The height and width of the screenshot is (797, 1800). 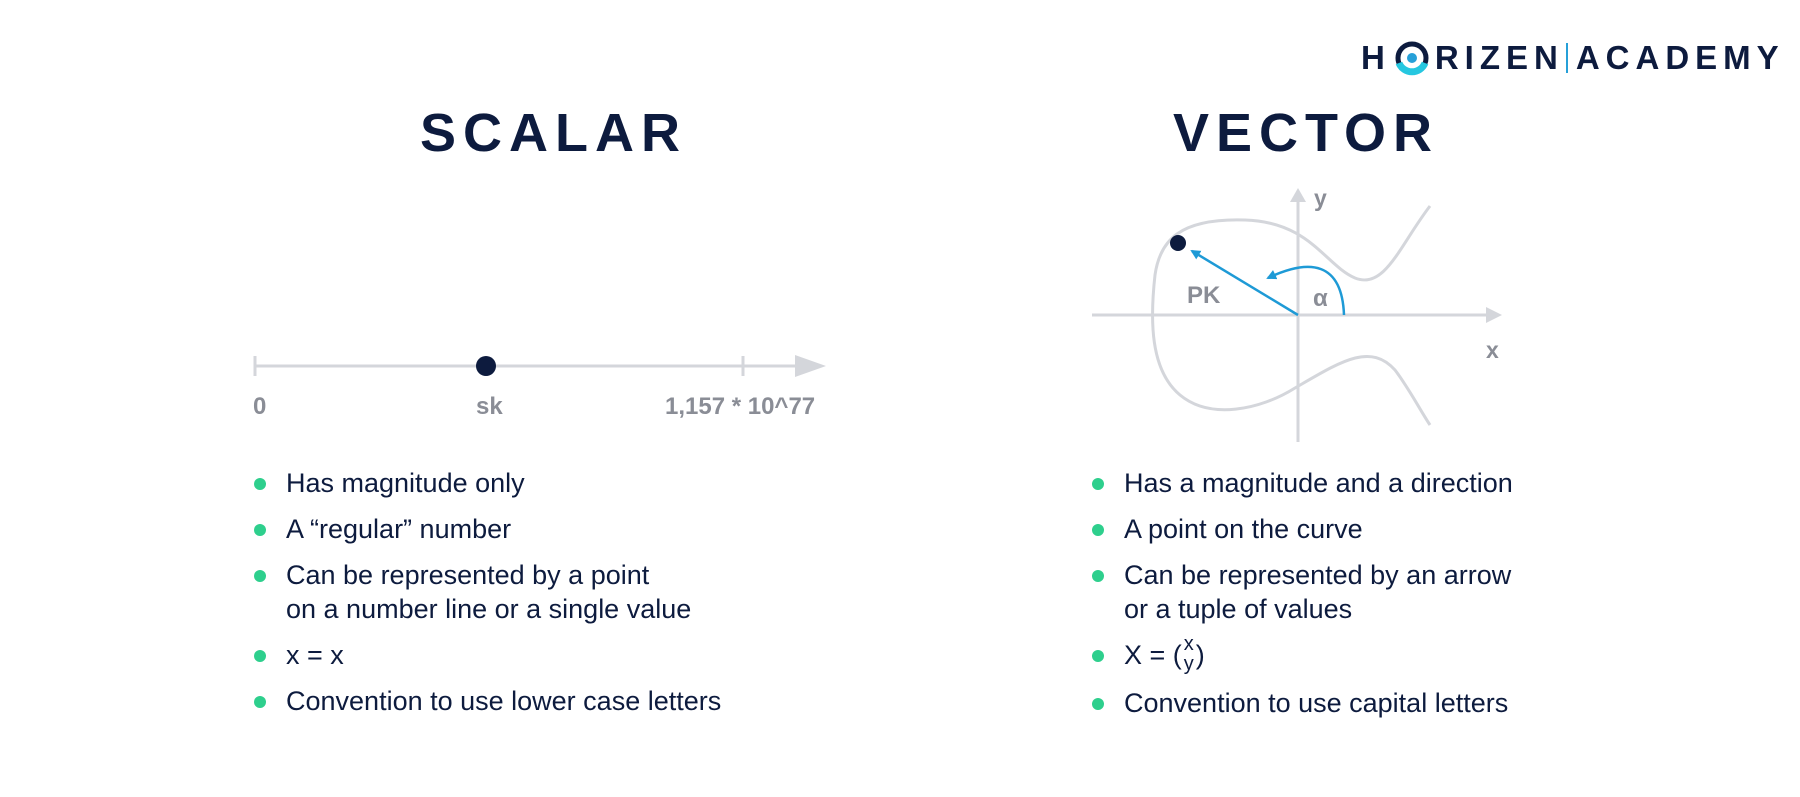 I want to click on list-item: x = x, so click(x=487, y=655).